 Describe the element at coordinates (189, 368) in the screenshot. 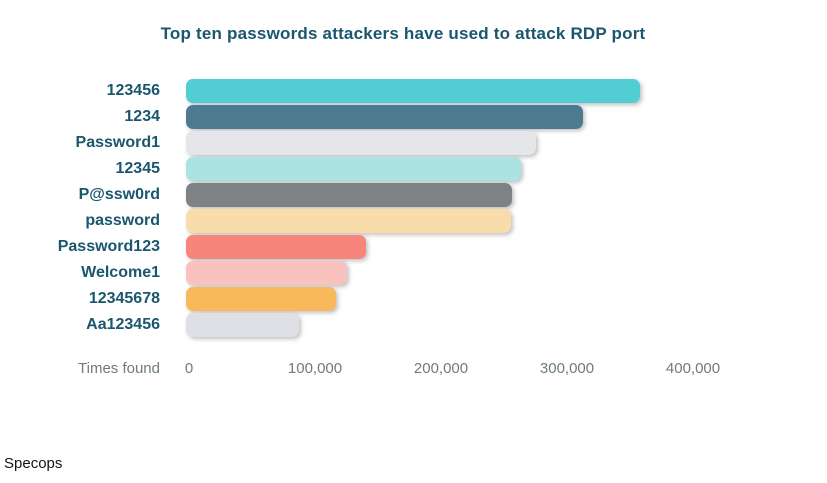

I see `x-axis-tick: 0` at that location.